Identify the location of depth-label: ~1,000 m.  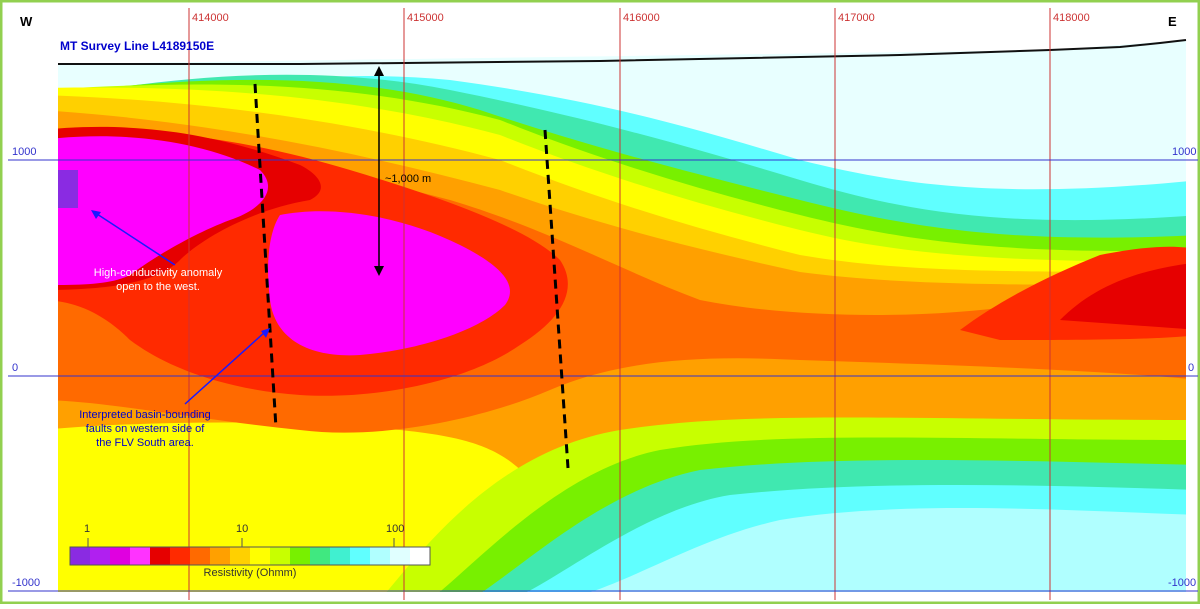
(408, 179).